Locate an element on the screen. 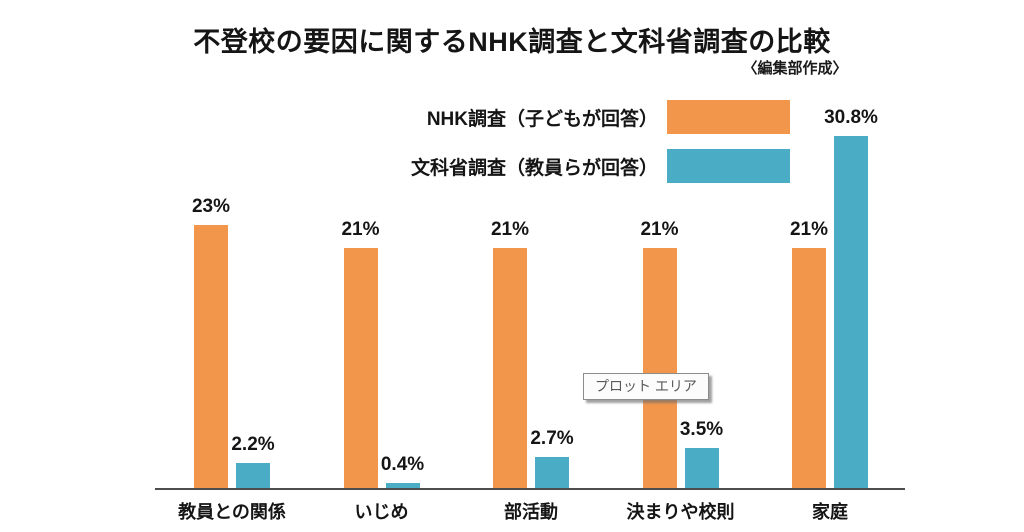  chart-subtitle: 〈編集部作成〉 is located at coordinates (795, 68).